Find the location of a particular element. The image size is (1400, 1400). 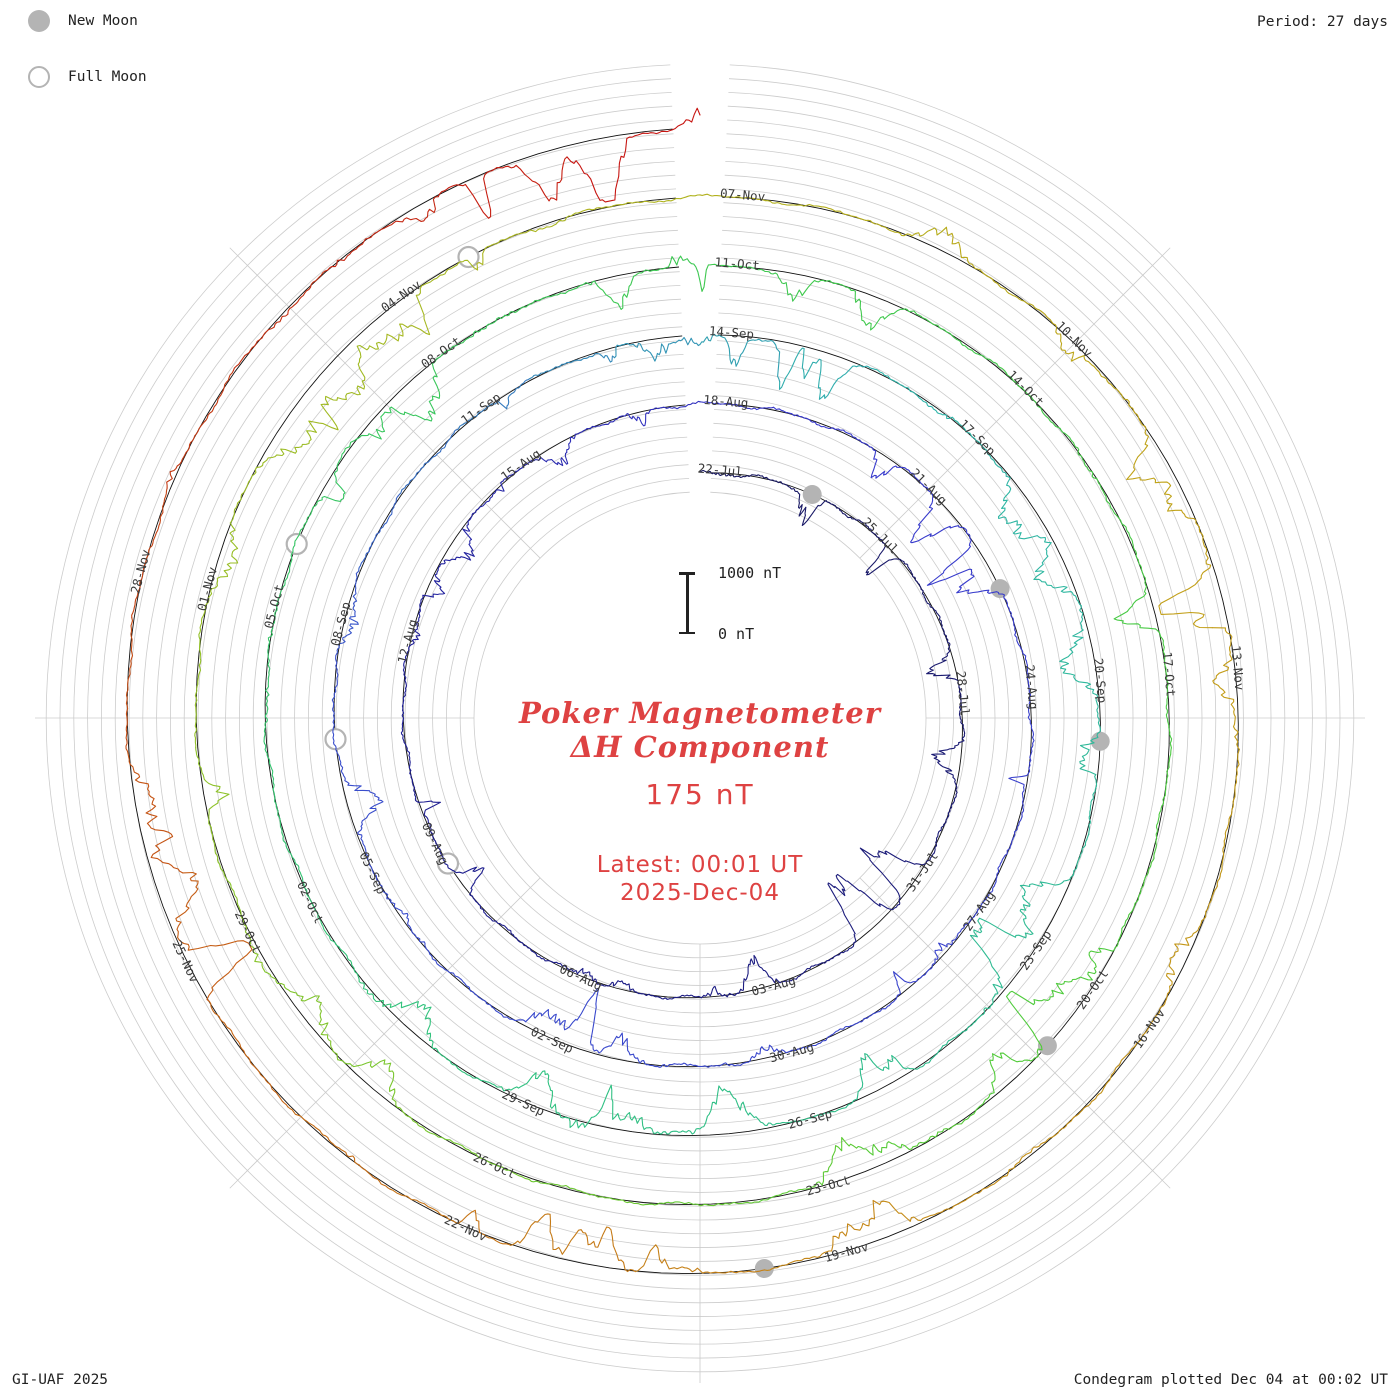

date-label: 26-Sep is located at coordinates (810, 1119).